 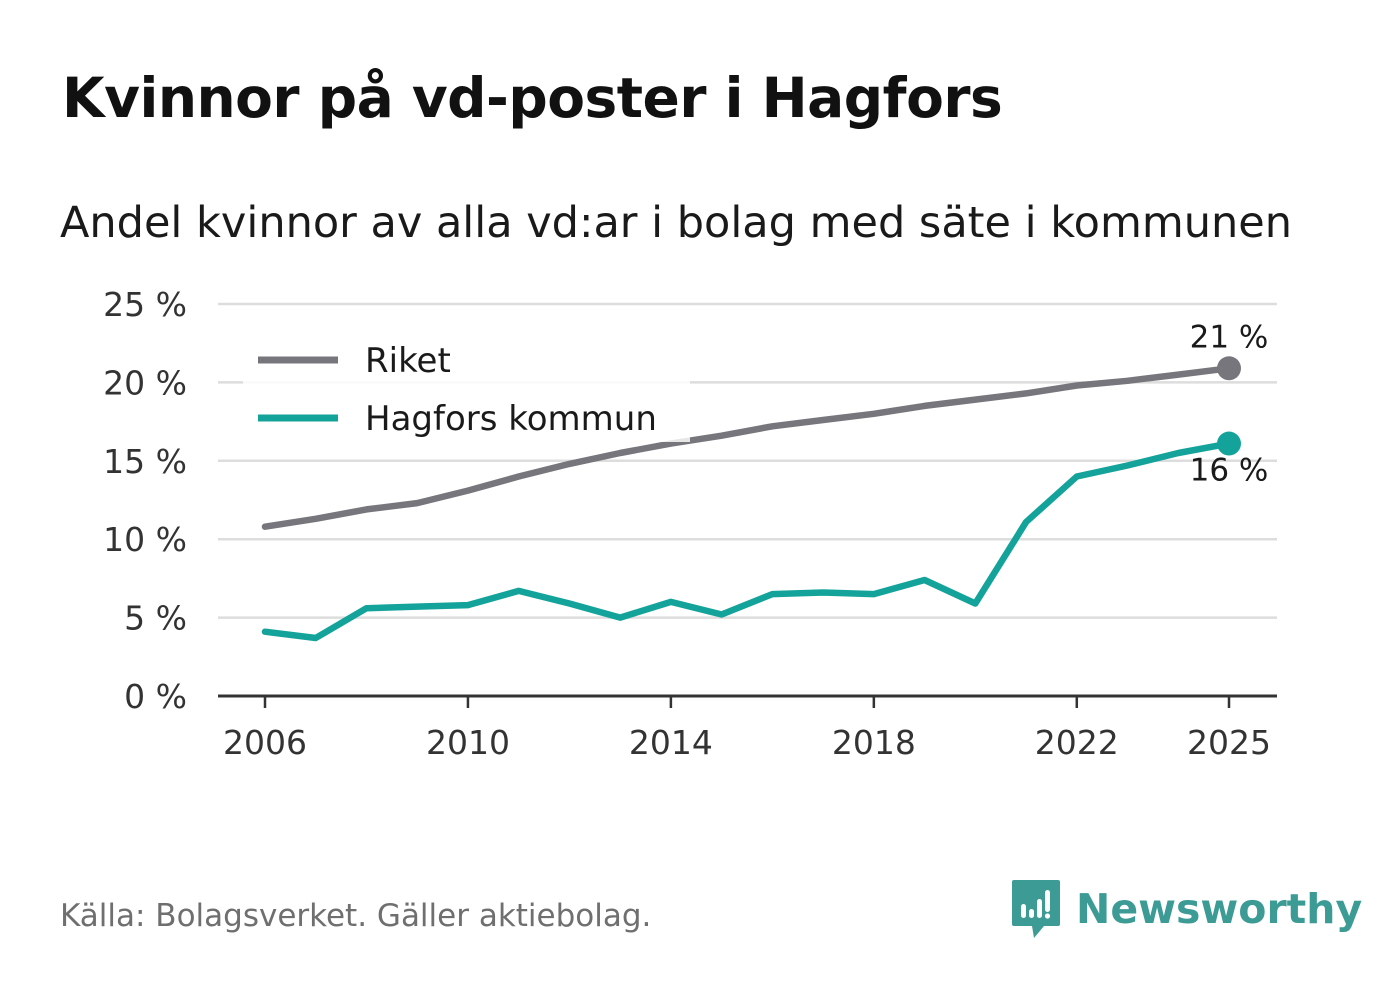 What do you see at coordinates (1229, 337) in the screenshot?
I see `end-value-label-riket: 21 %` at bounding box center [1229, 337].